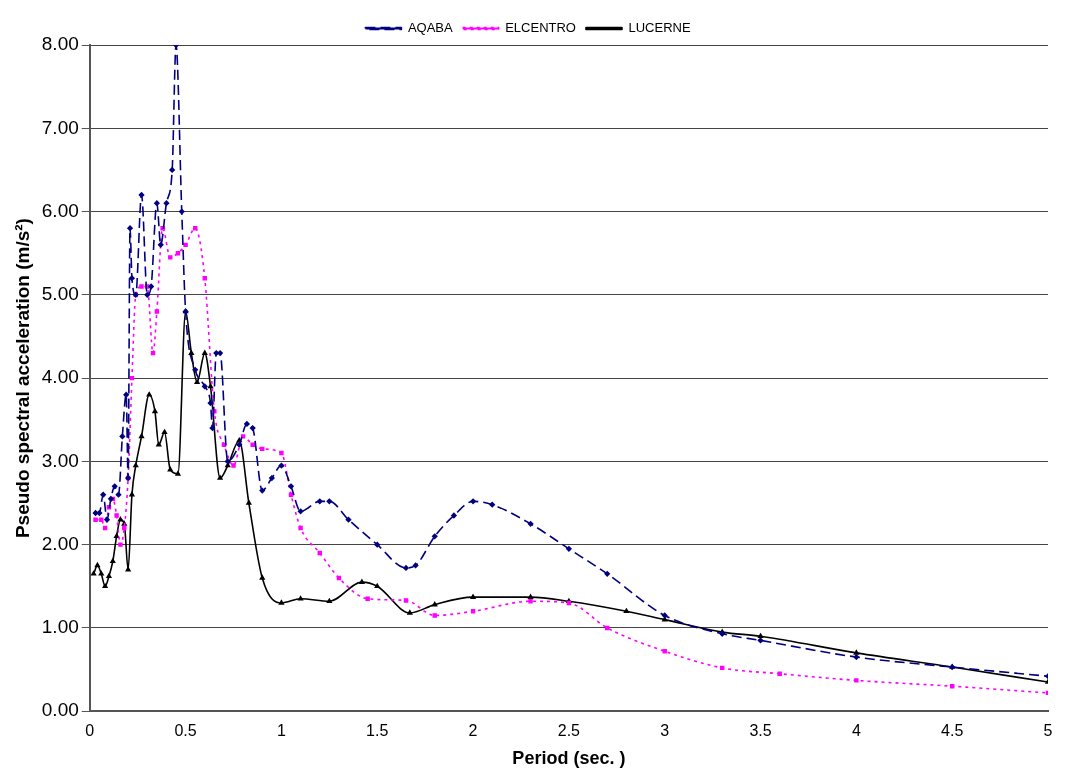 This screenshot has width=1074, height=784. I want to click on x-tick-label: 5, so click(1048, 731).